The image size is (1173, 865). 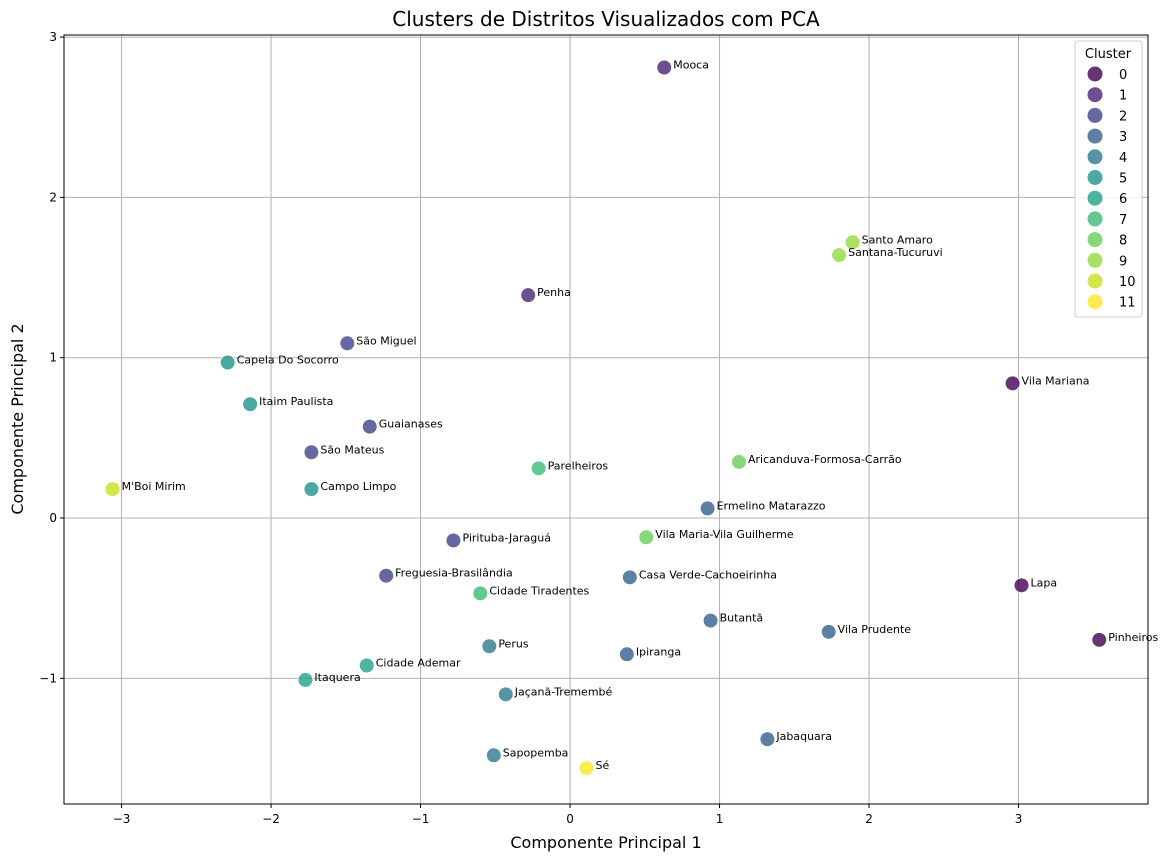 I want to click on point-label: Guaianases, so click(x=411, y=424).